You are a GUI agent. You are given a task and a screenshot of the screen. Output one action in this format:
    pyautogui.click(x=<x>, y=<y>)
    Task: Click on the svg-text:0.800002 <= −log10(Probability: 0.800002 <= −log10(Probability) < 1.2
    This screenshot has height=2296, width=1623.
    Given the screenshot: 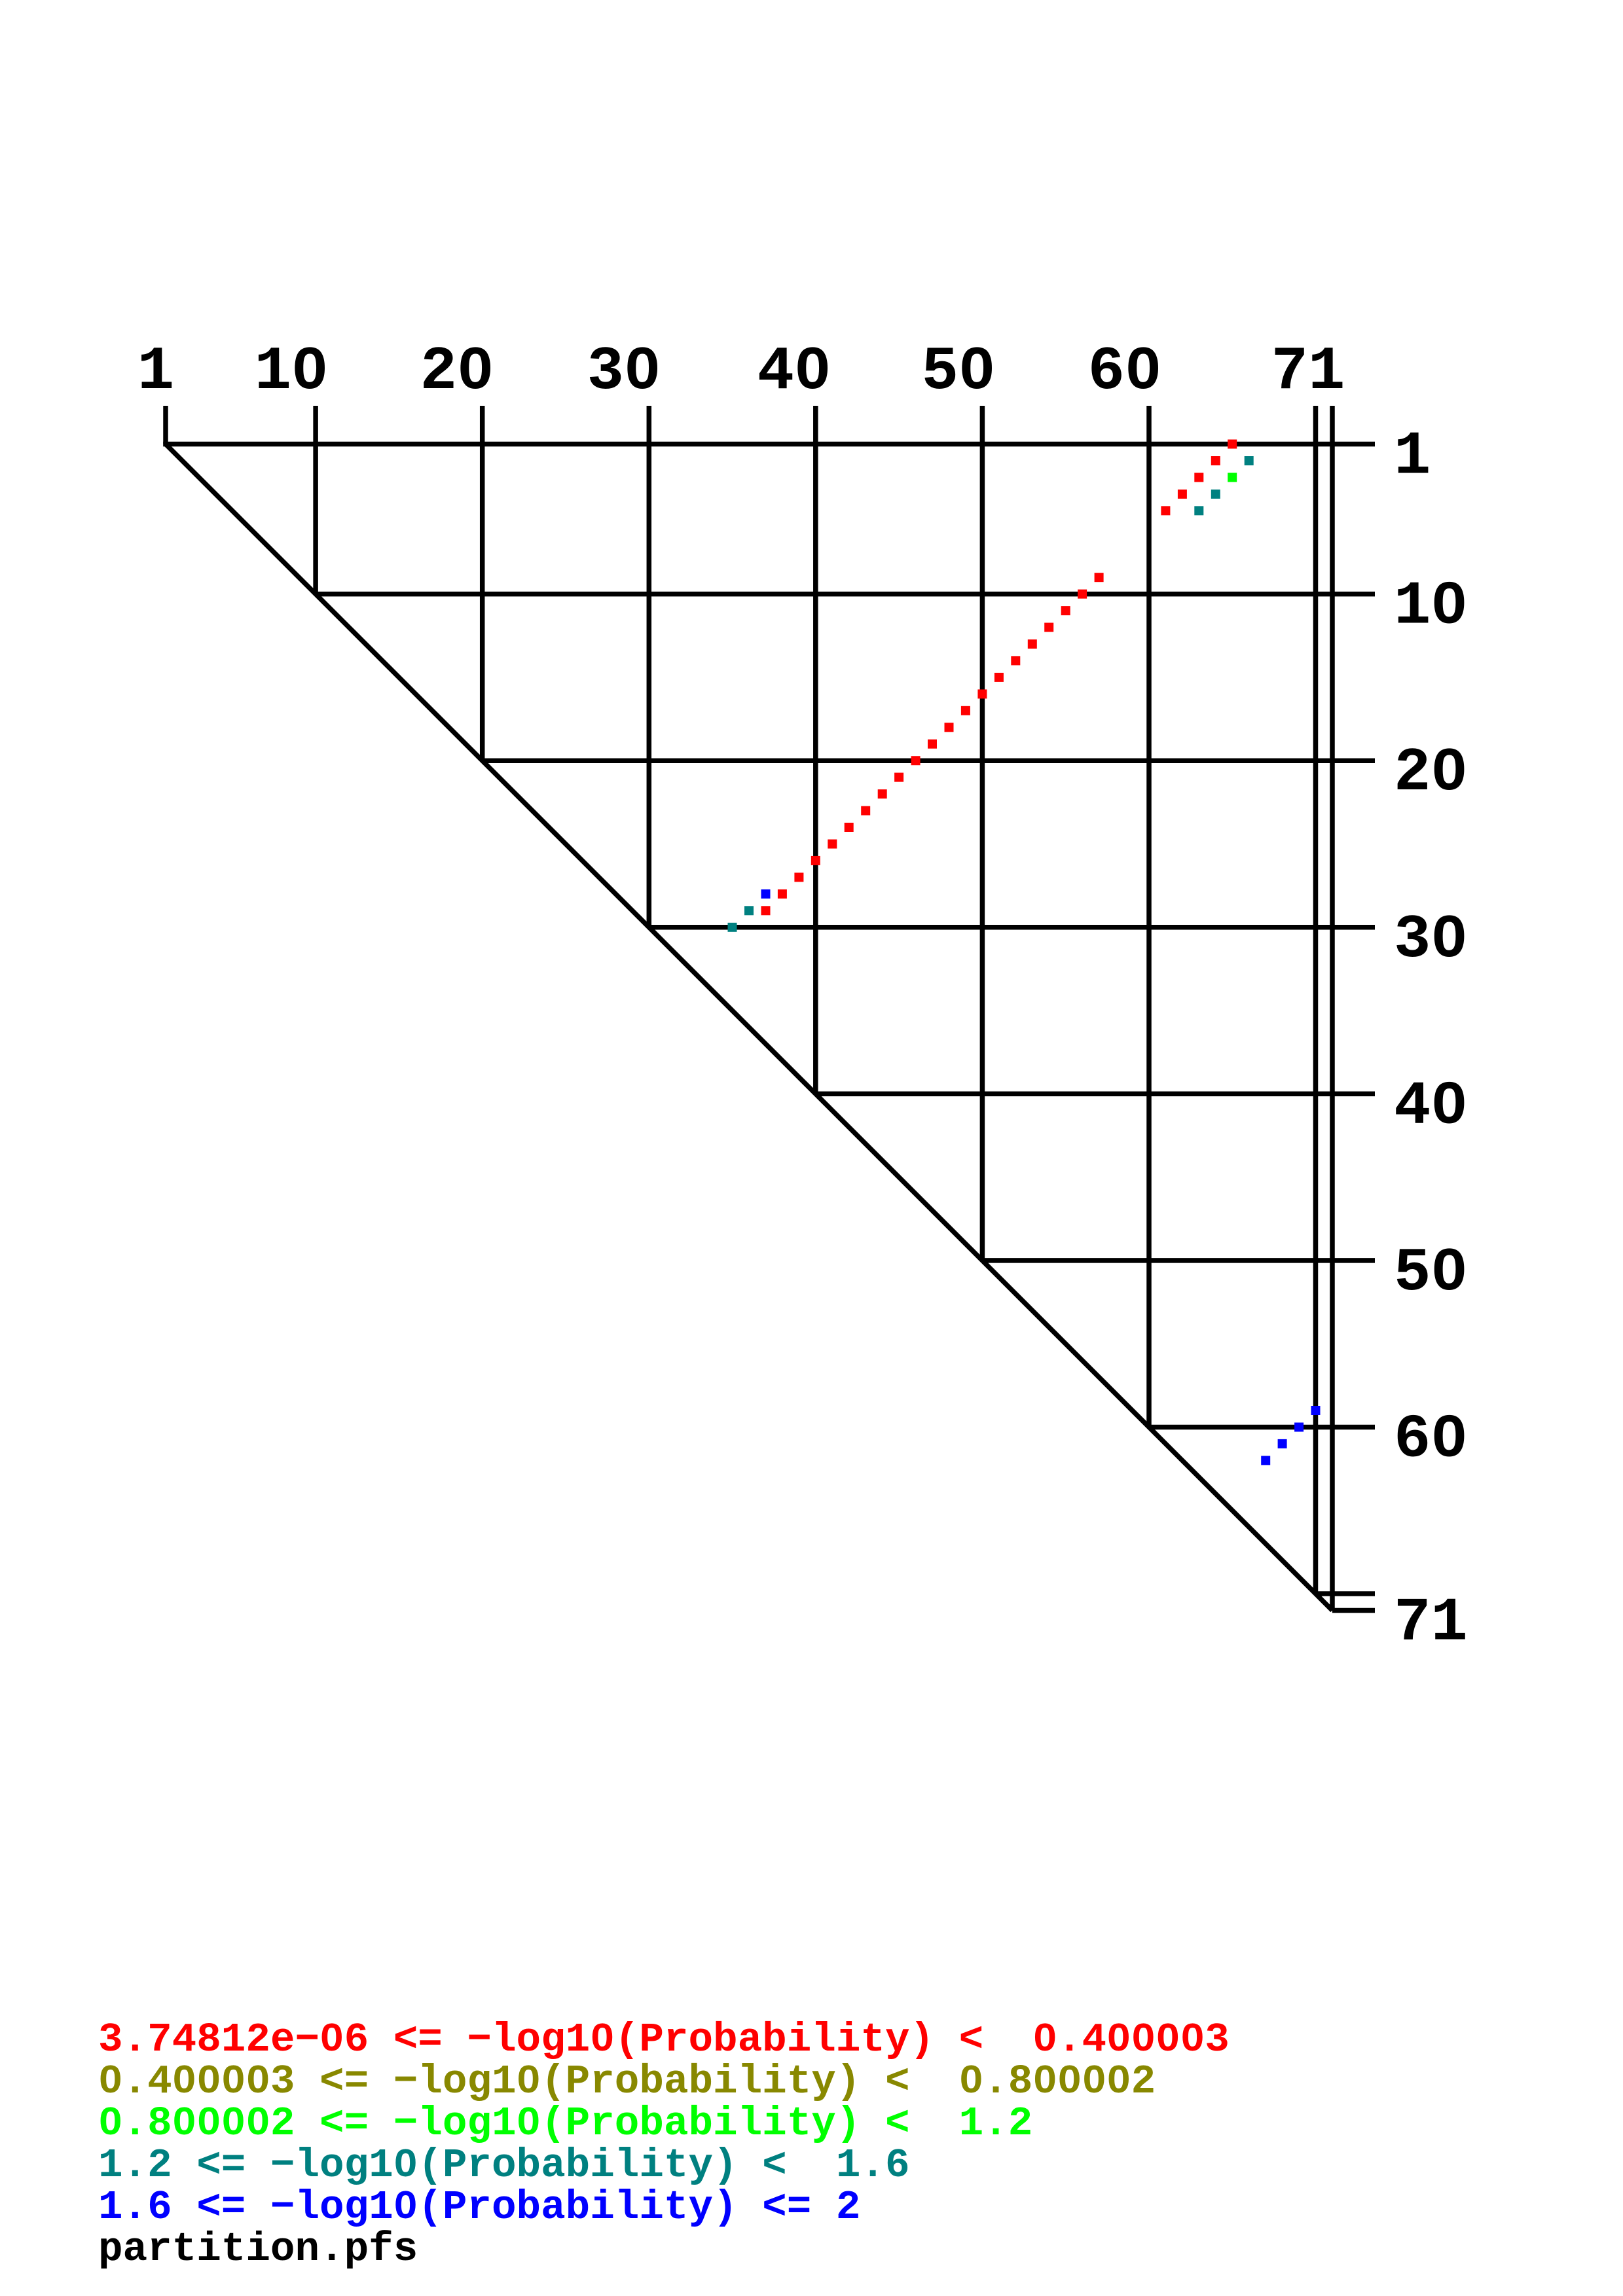 What is the action you would take?
    pyautogui.click(x=565, y=2123)
    